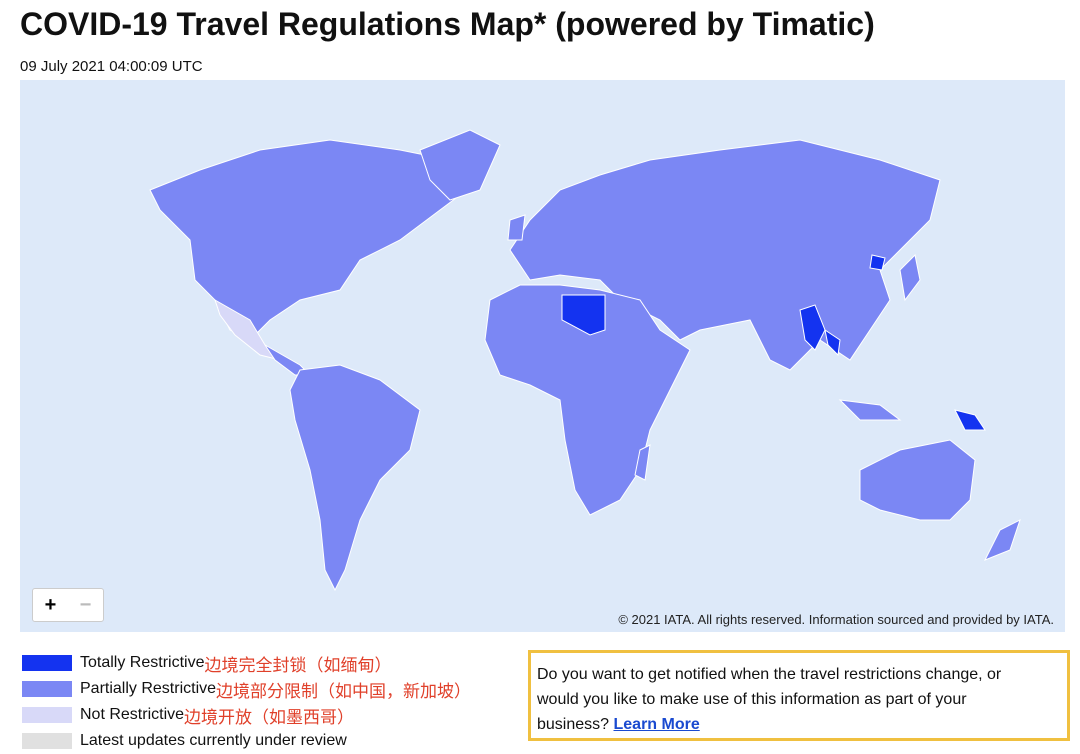 This screenshot has height=754, width=1080. Describe the element at coordinates (68, 605) in the screenshot. I see `zoom-control: + −` at that location.